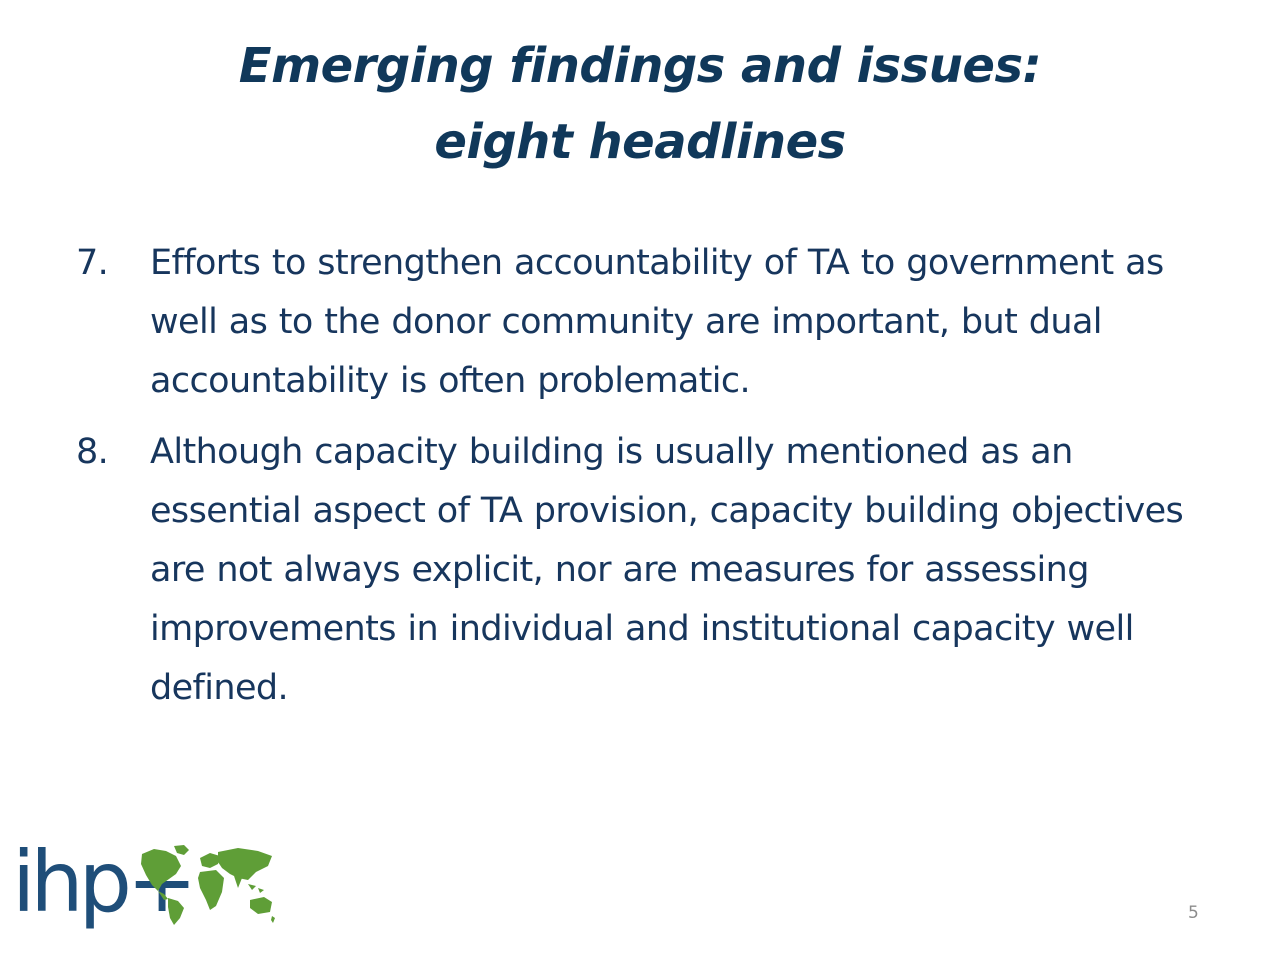 This screenshot has width=1280, height=960. I want to click on headline-number: 7., so click(92, 263).